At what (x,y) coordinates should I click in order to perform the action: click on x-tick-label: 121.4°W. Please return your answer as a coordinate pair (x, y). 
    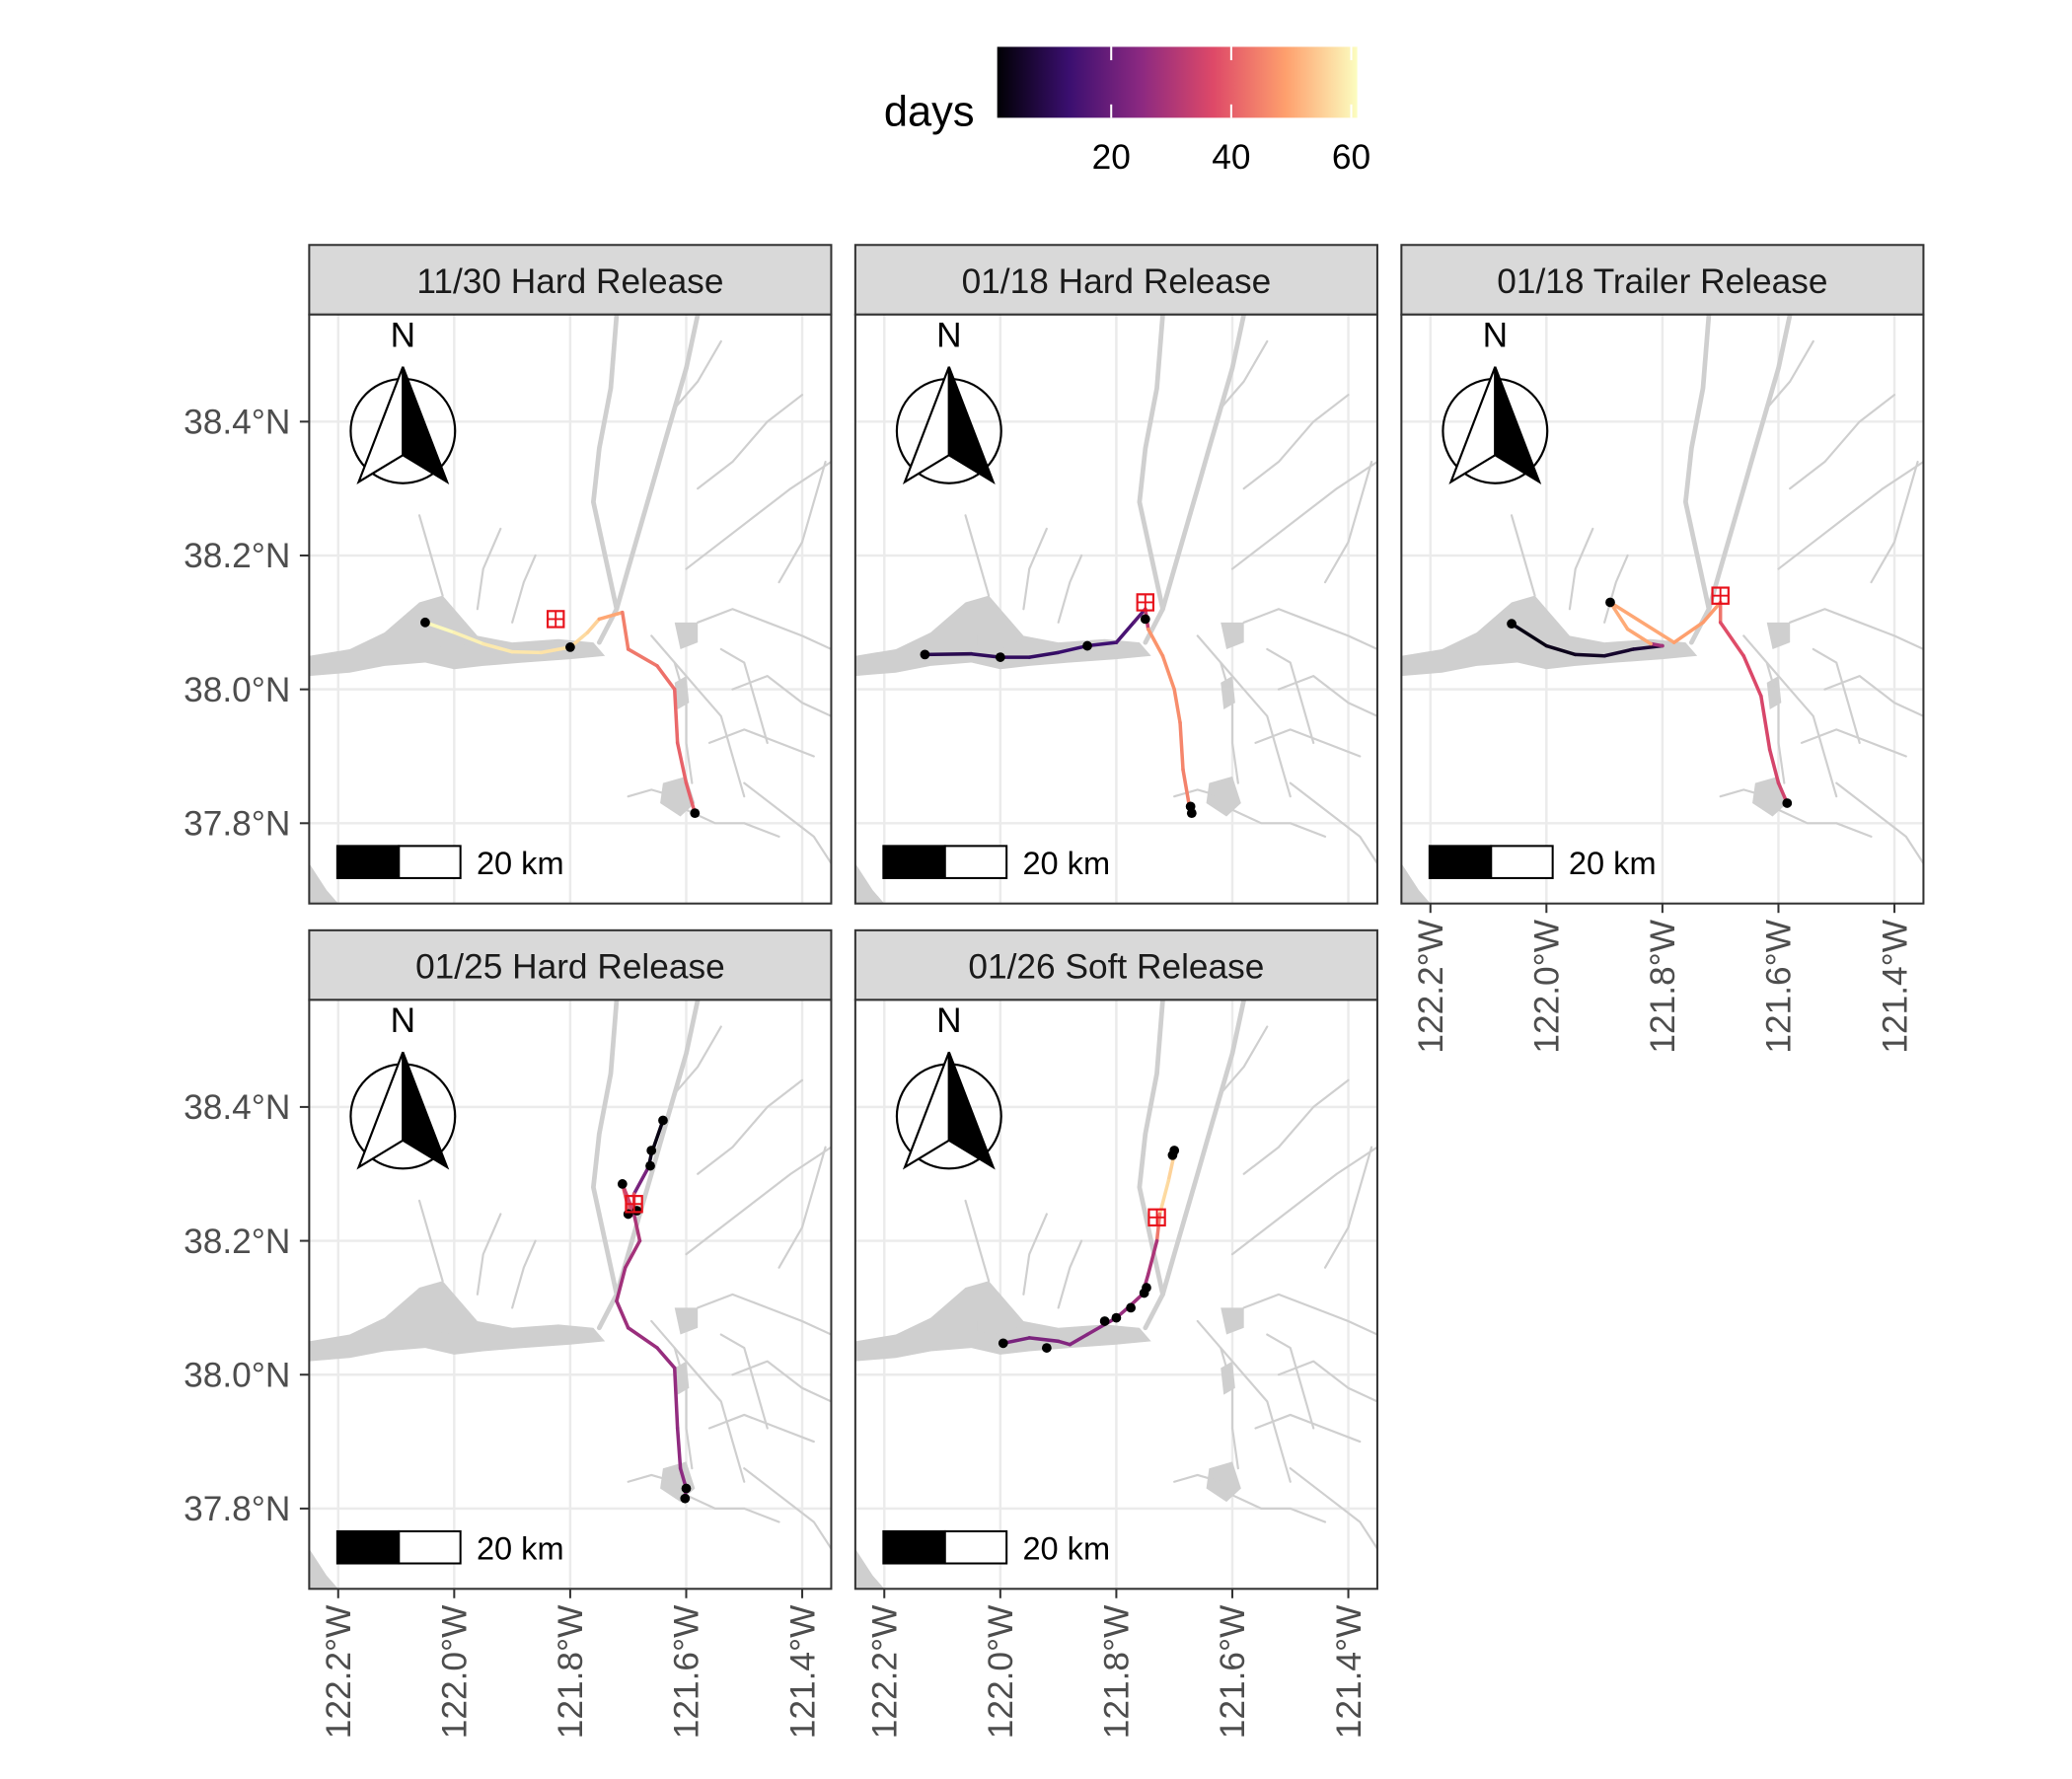
    Looking at the image, I should click on (1895, 986).